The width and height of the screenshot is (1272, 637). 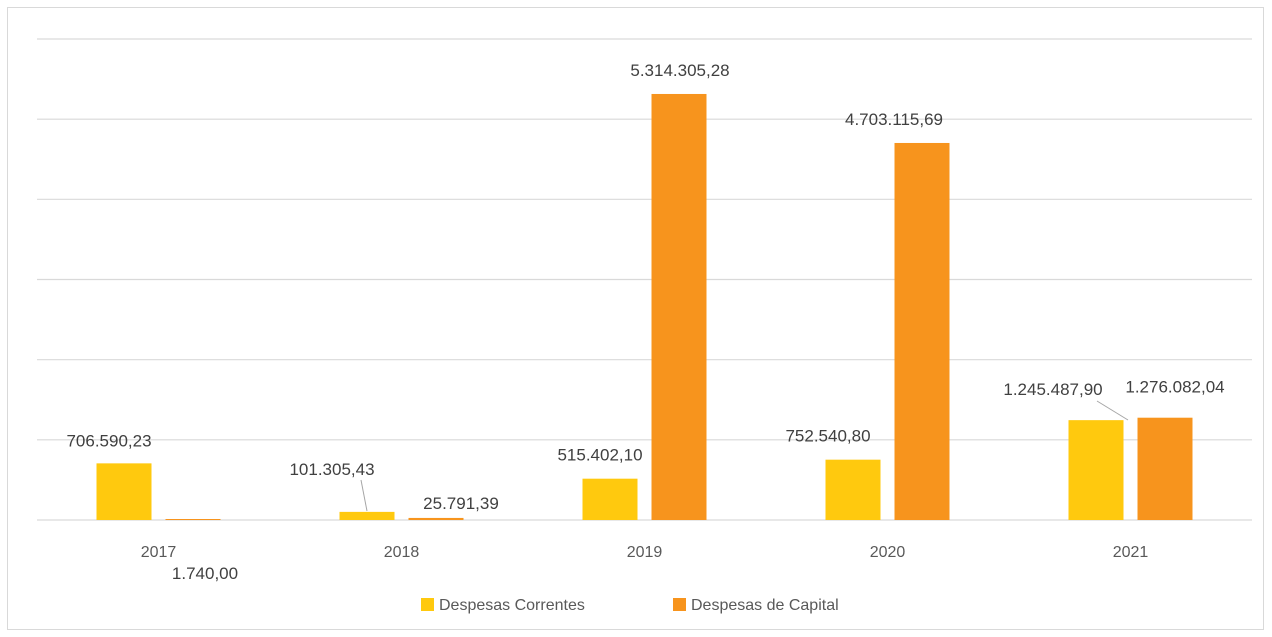 What do you see at coordinates (827, 436) in the screenshot?
I see `data-label-despesas-correntes-2020: 752.540,80` at bounding box center [827, 436].